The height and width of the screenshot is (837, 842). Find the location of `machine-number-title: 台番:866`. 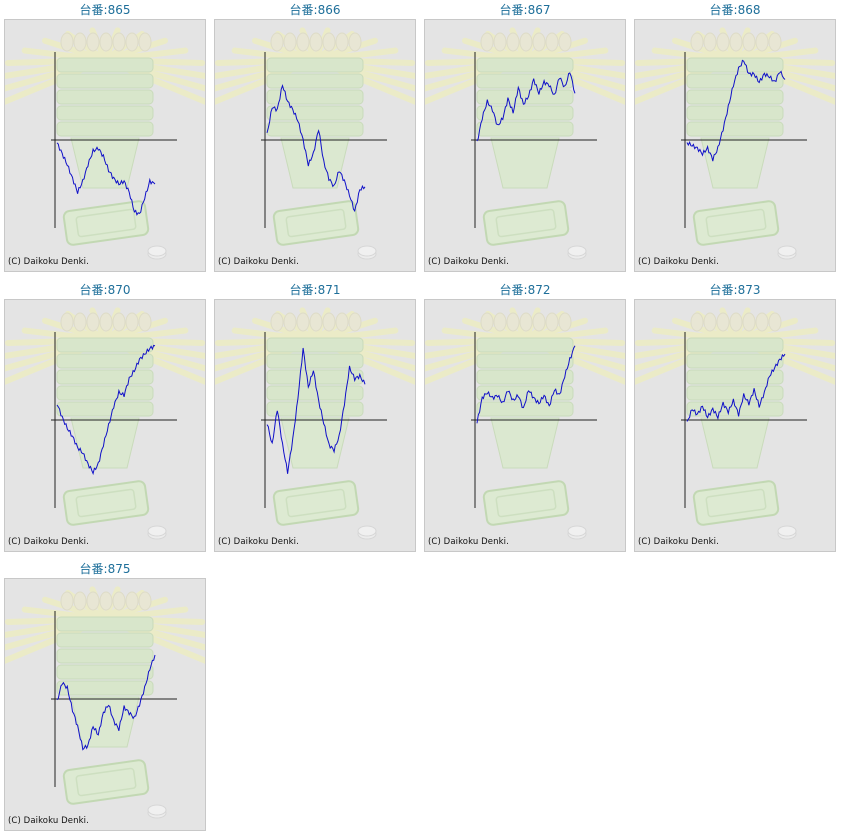

machine-number-title: 台番:866 is located at coordinates (315, 10).